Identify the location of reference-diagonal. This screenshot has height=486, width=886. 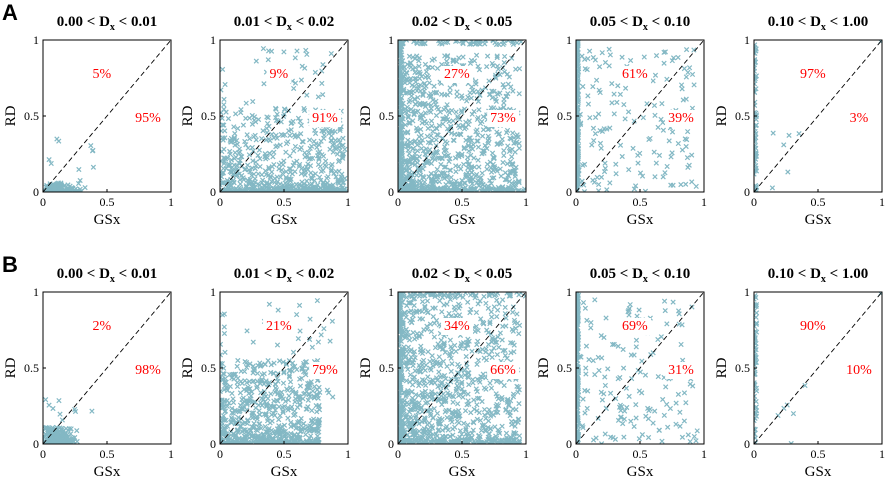
(107, 368).